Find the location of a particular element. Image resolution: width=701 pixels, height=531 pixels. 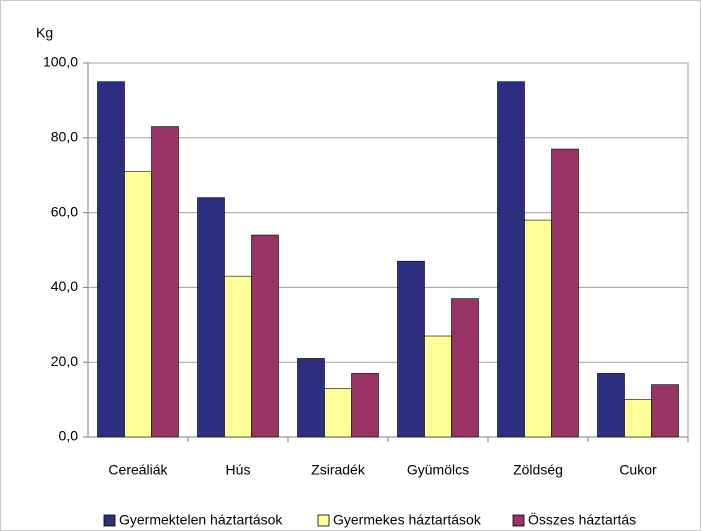

x-tick-label: Cukor is located at coordinates (638, 470).